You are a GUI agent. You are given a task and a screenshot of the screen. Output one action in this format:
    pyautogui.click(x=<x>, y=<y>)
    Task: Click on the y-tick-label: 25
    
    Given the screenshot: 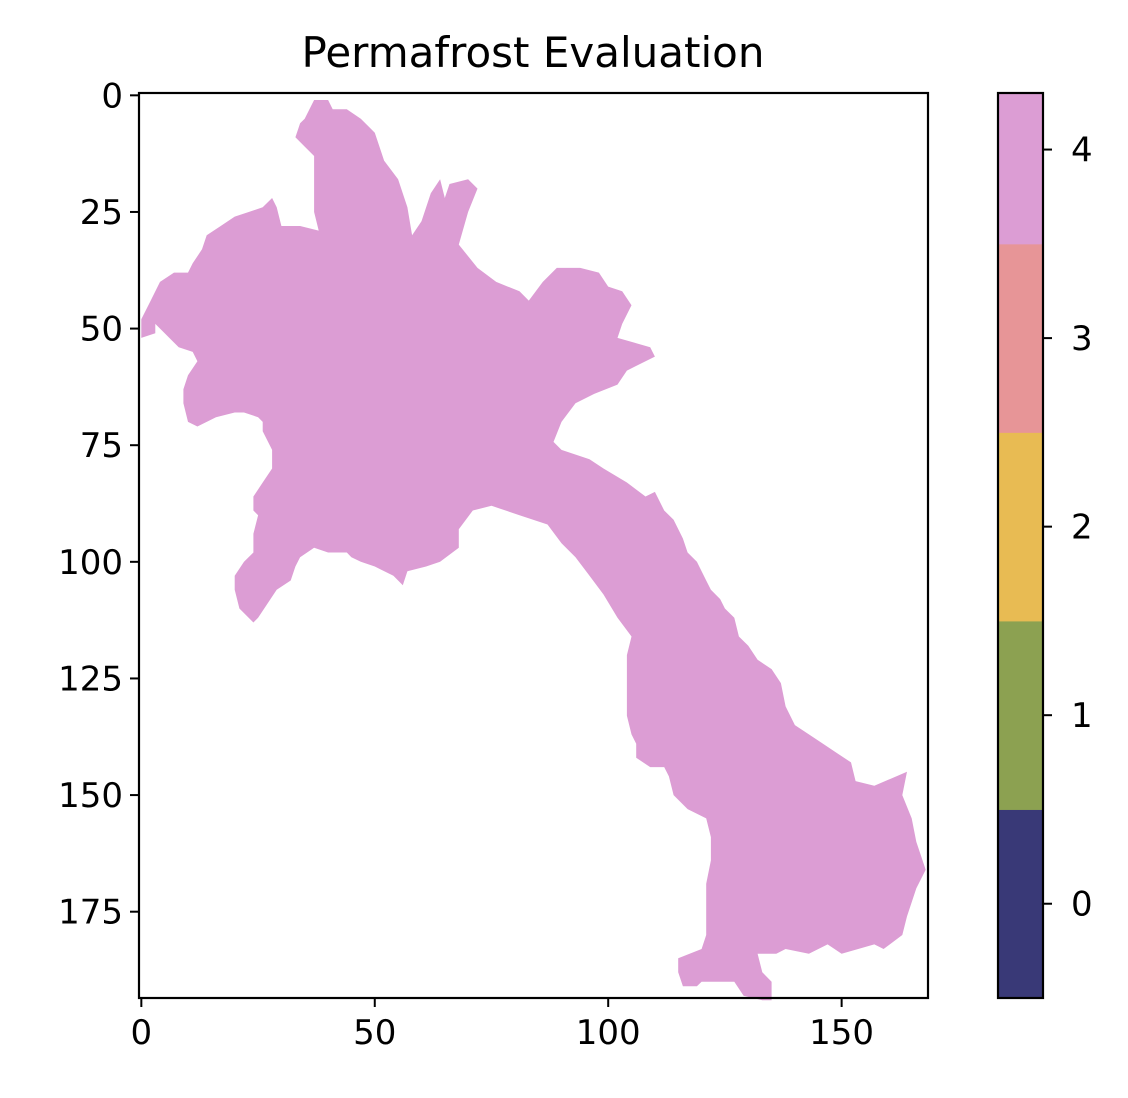 What is the action you would take?
    pyautogui.click(x=101, y=213)
    